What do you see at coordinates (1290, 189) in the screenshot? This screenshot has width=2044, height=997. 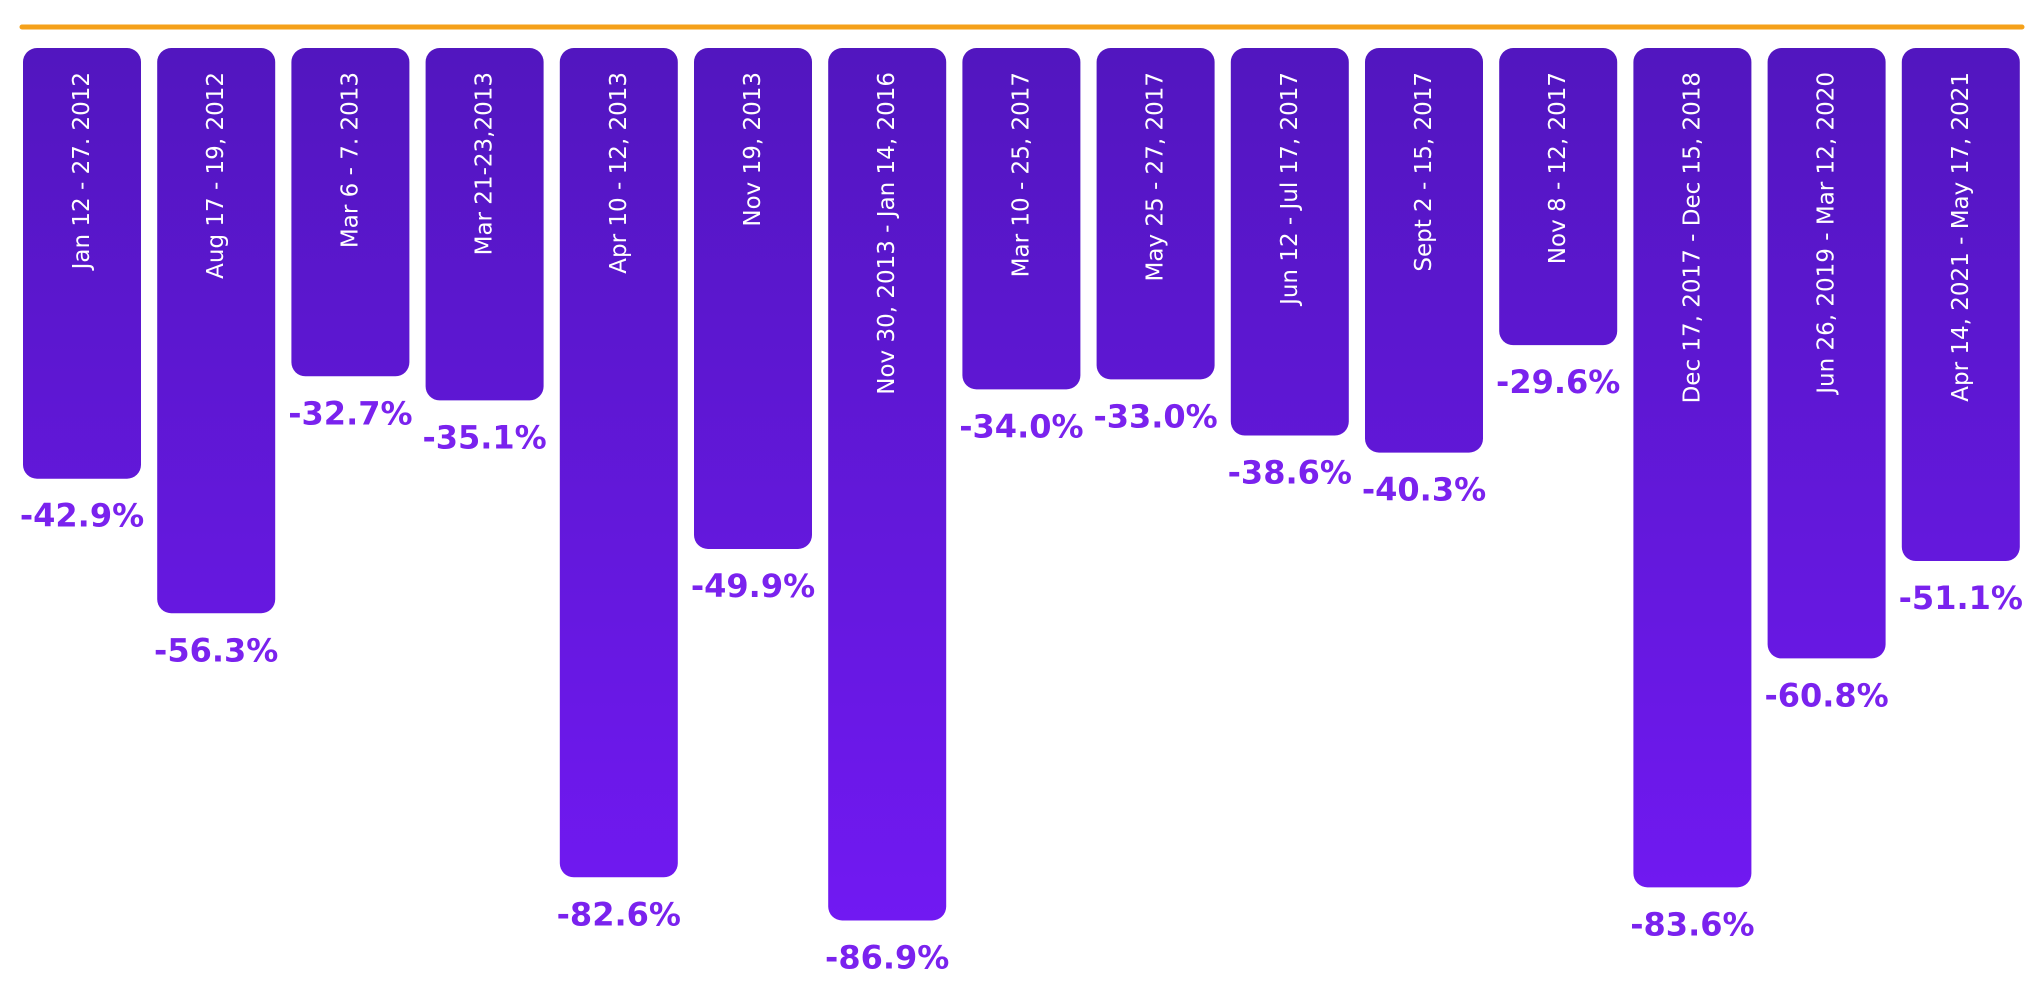 I see `bar-10-category-label: Jun 12 - Jul 17, 2017` at bounding box center [1290, 189].